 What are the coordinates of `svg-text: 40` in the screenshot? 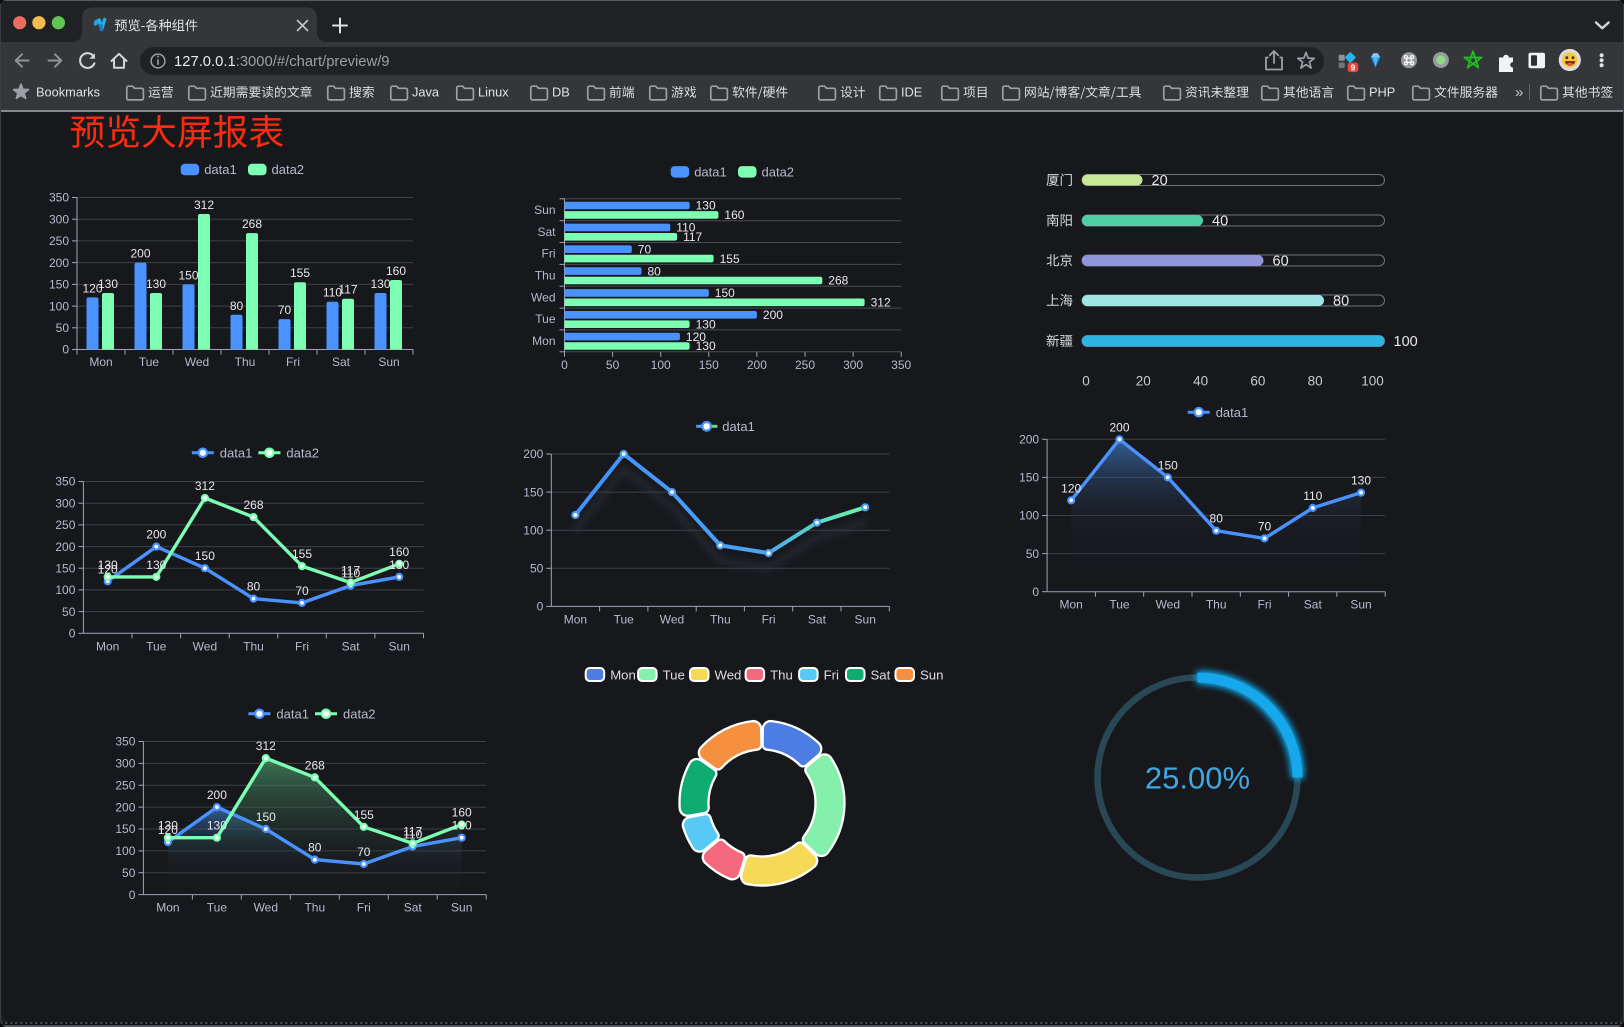 It's located at (1220, 221).